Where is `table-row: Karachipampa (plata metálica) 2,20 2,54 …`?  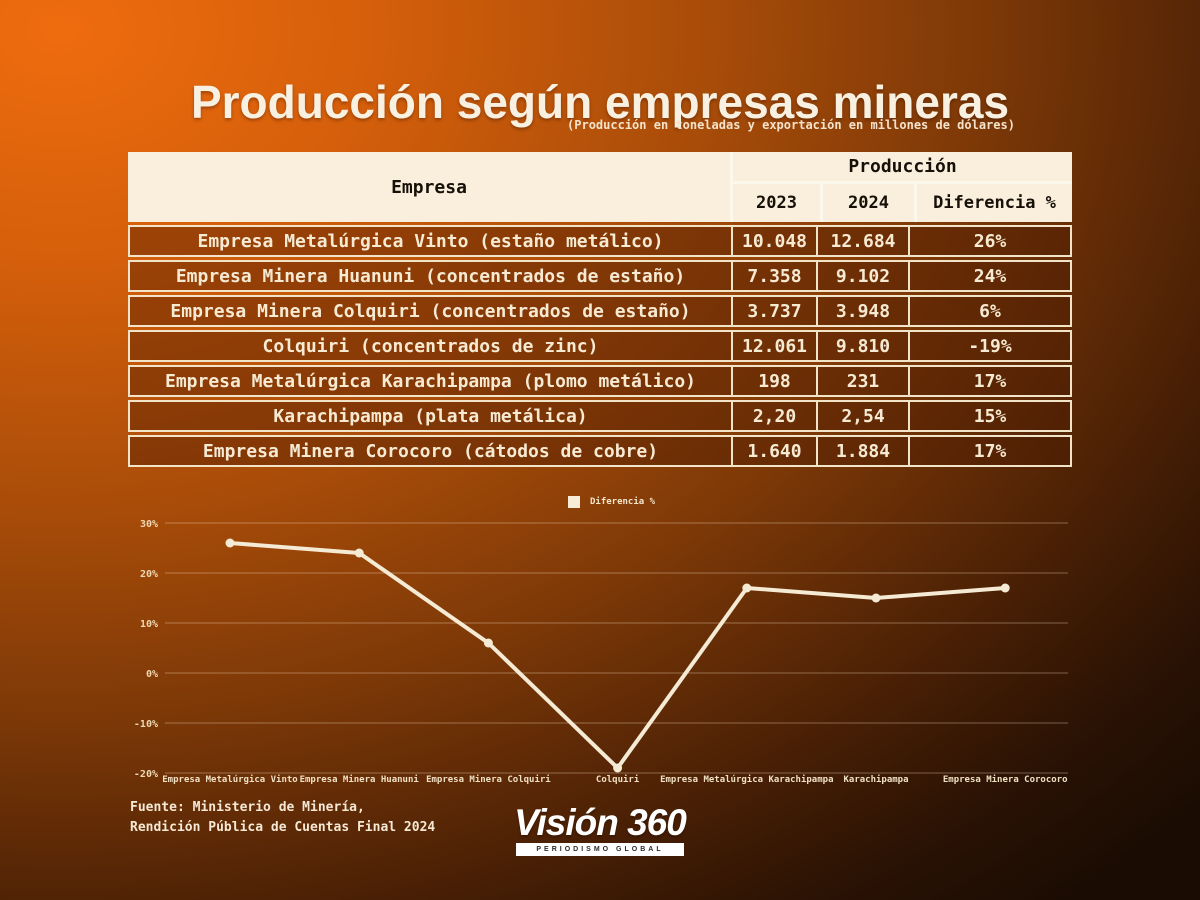
table-row: Karachipampa (plata metálica) 2,20 2,54 … is located at coordinates (600, 416).